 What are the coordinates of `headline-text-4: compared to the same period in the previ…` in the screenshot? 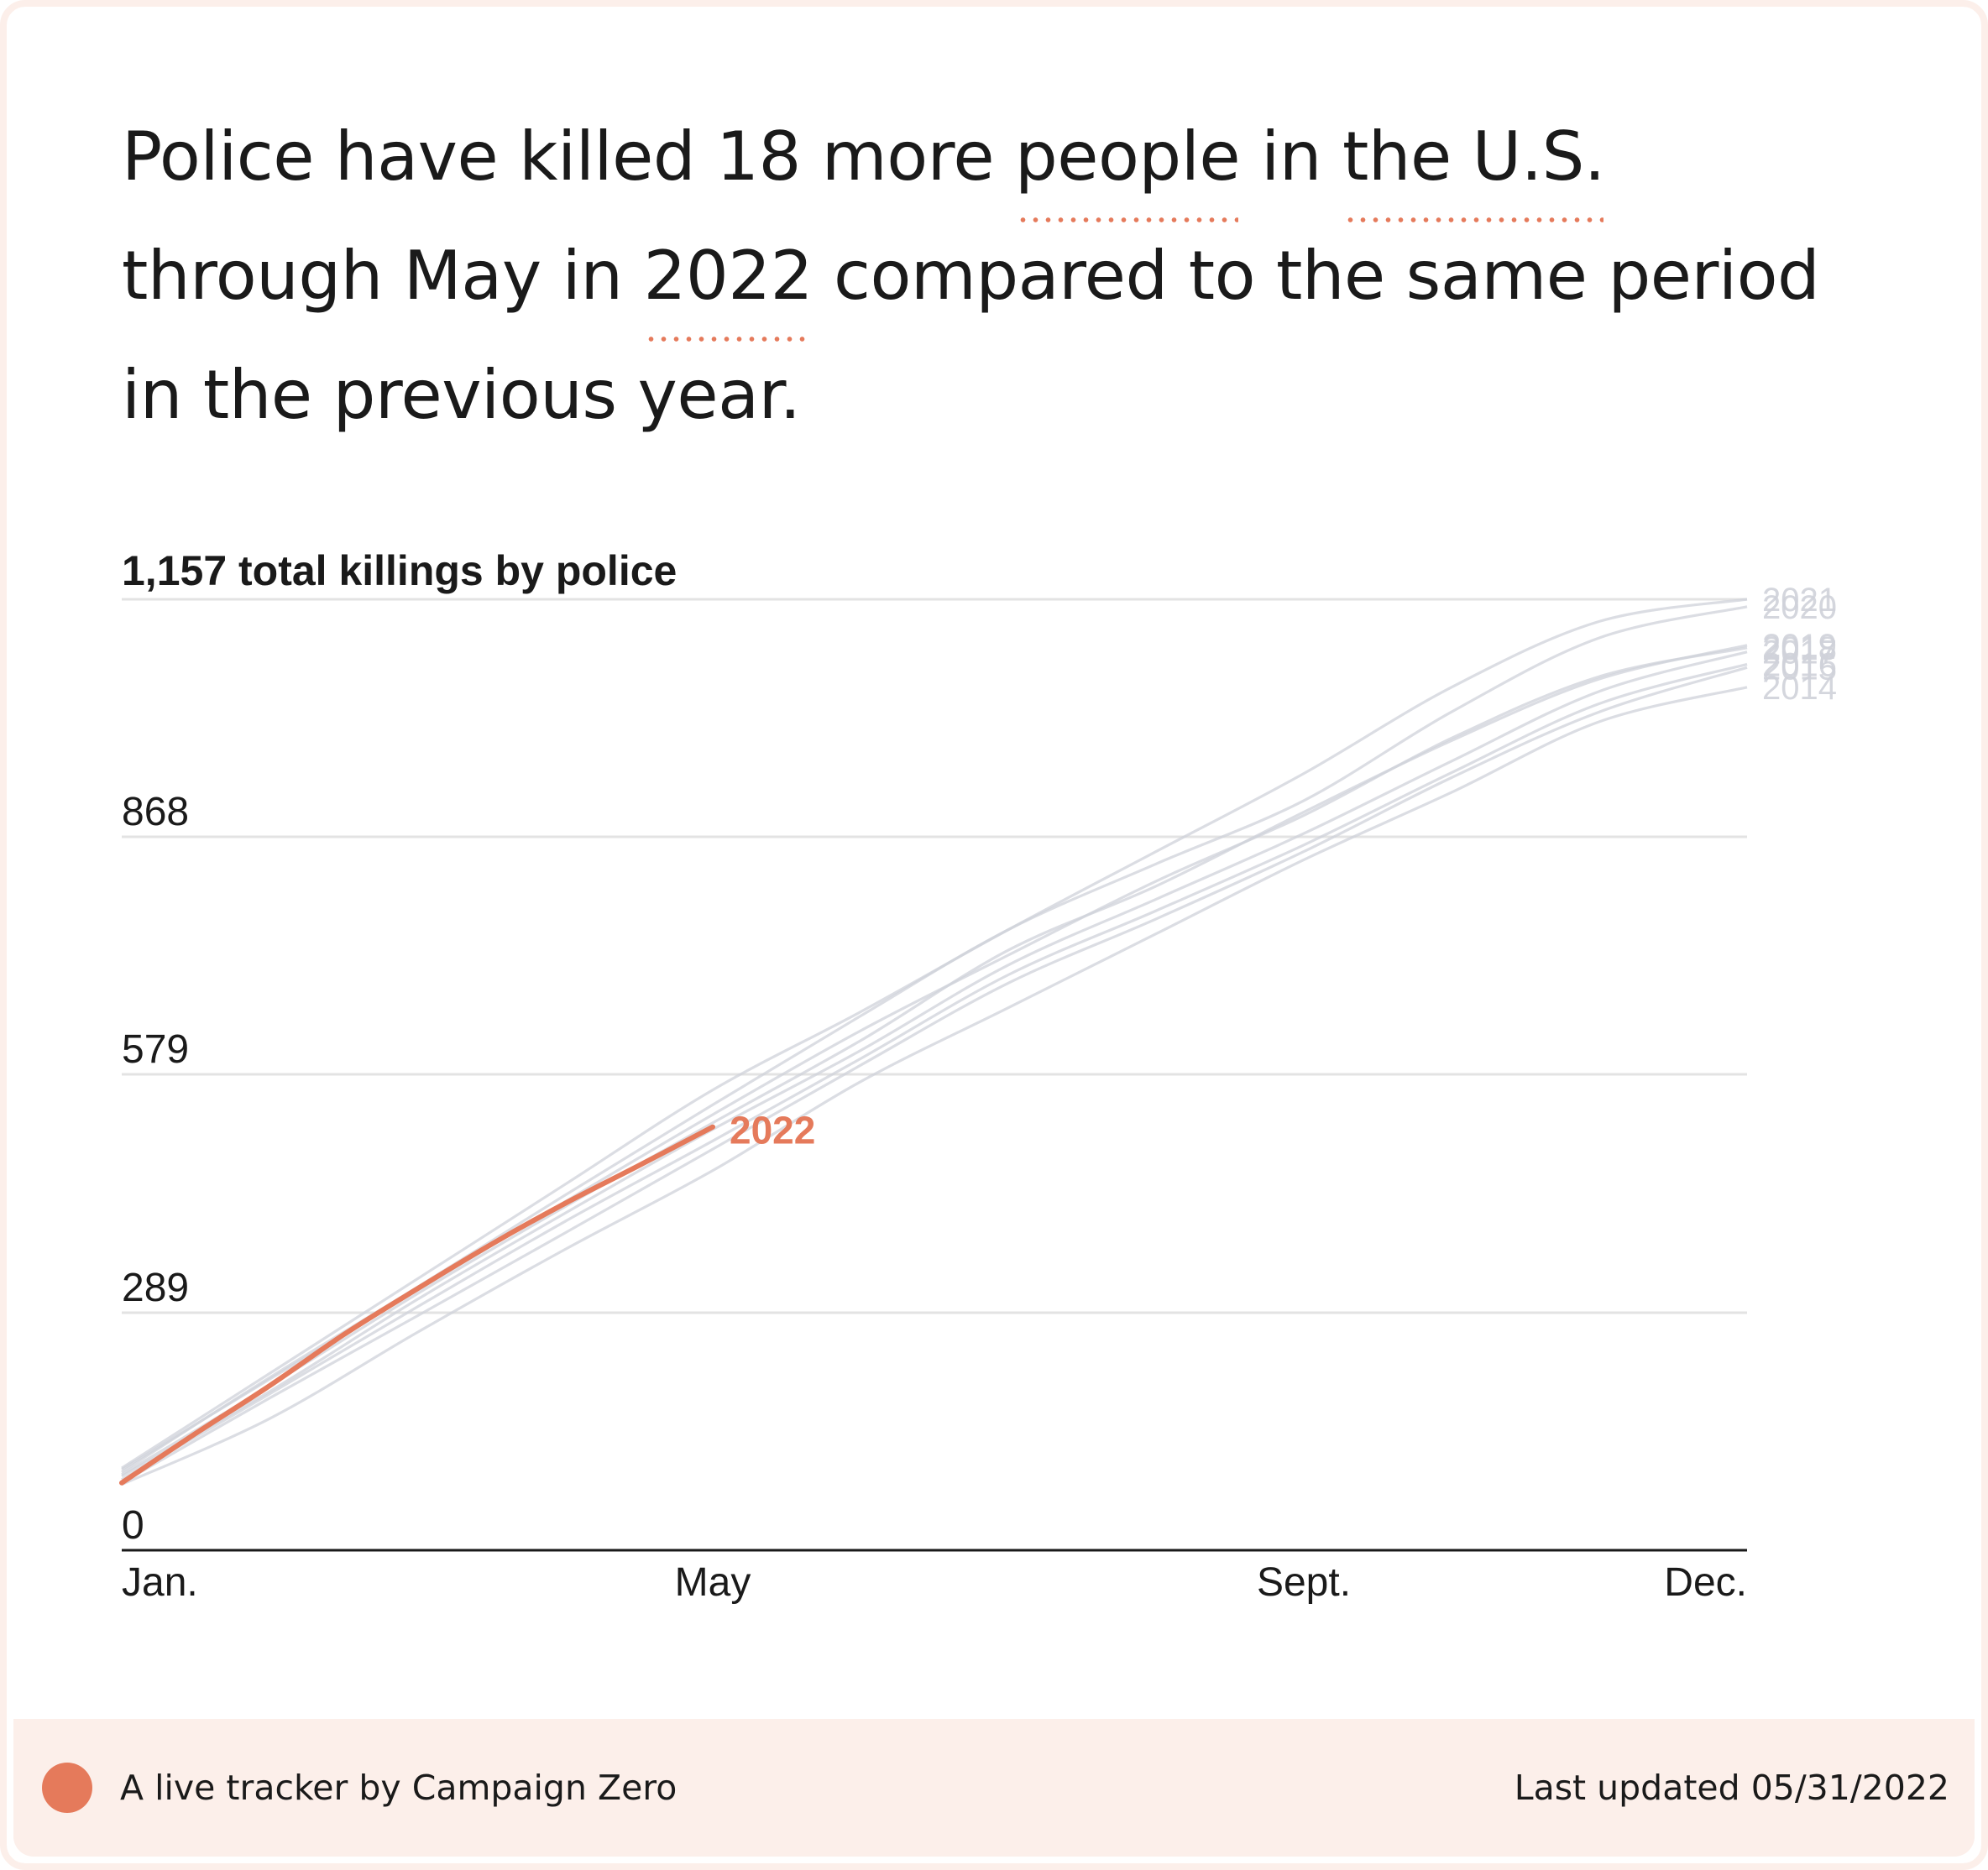 It's located at (971, 335).